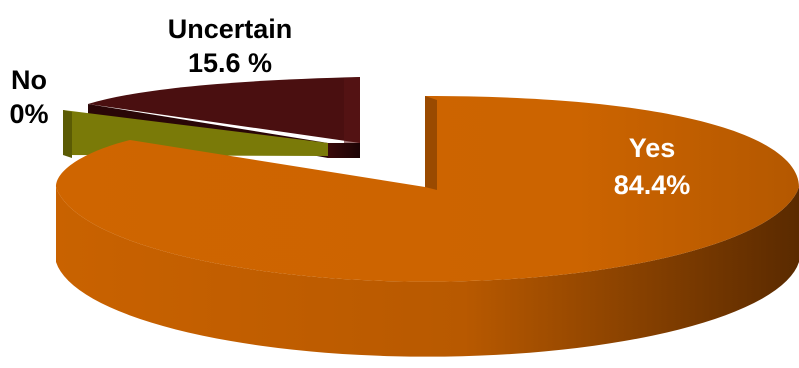 This screenshot has height=368, width=799. I want to click on label-no-value: 0%, so click(28, 114).